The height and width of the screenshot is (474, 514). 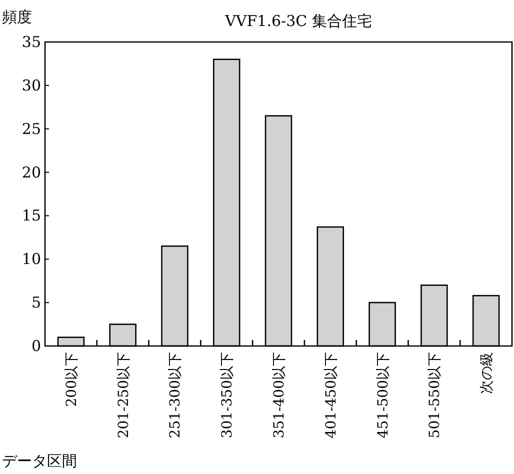 What do you see at coordinates (176, 395) in the screenshot?
I see `x-tick-label: 251-300以下` at bounding box center [176, 395].